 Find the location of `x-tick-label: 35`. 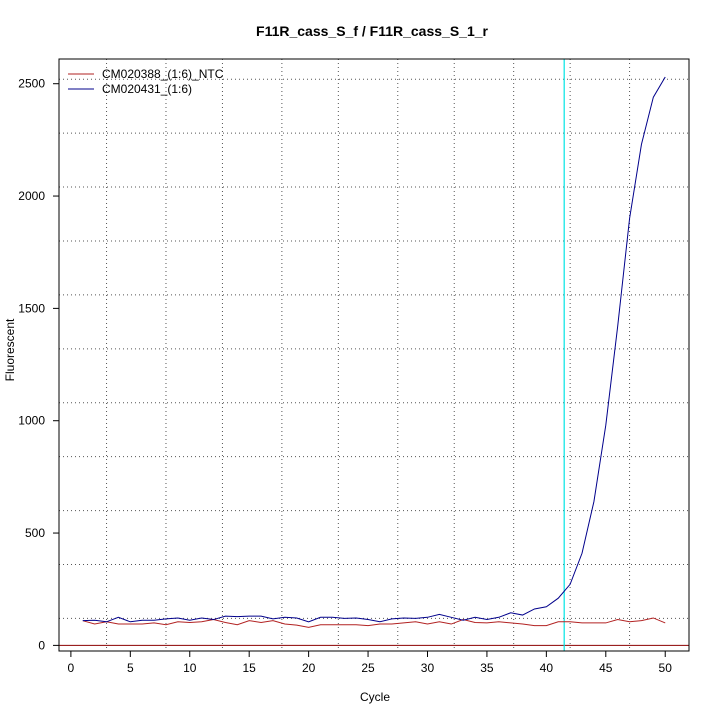

x-tick-label: 35 is located at coordinates (487, 668).